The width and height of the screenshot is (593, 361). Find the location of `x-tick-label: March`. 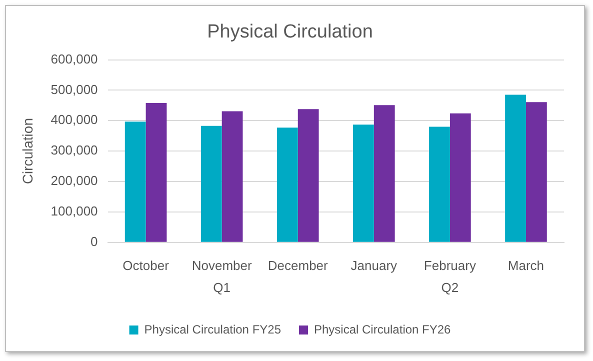

x-tick-label: March is located at coordinates (526, 265).